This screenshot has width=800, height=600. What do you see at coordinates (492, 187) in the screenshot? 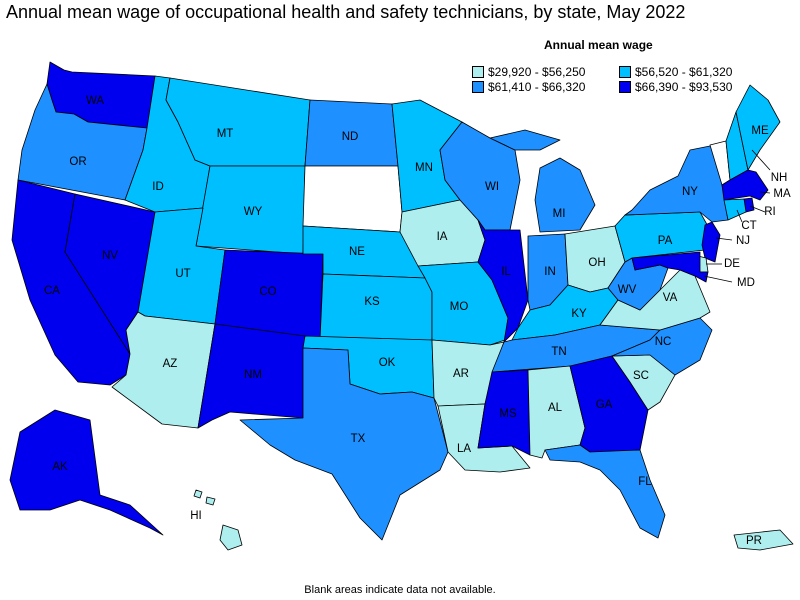
I see `label-WI: WI` at bounding box center [492, 187].